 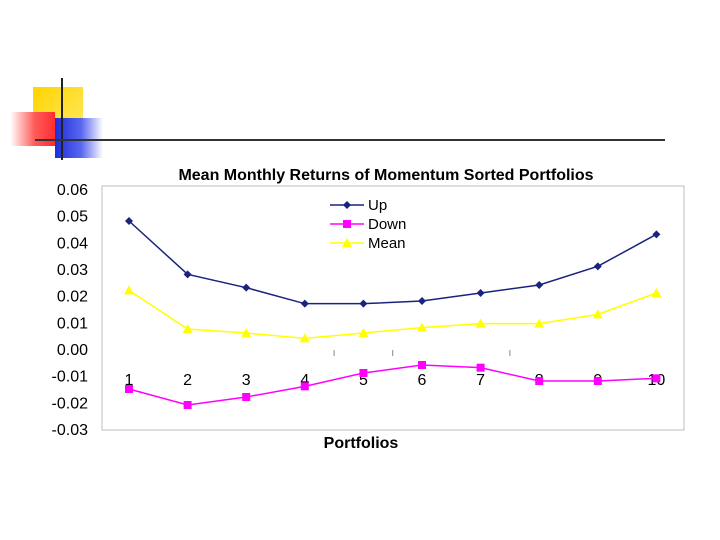 I want to click on series-down, so click(x=393, y=385).